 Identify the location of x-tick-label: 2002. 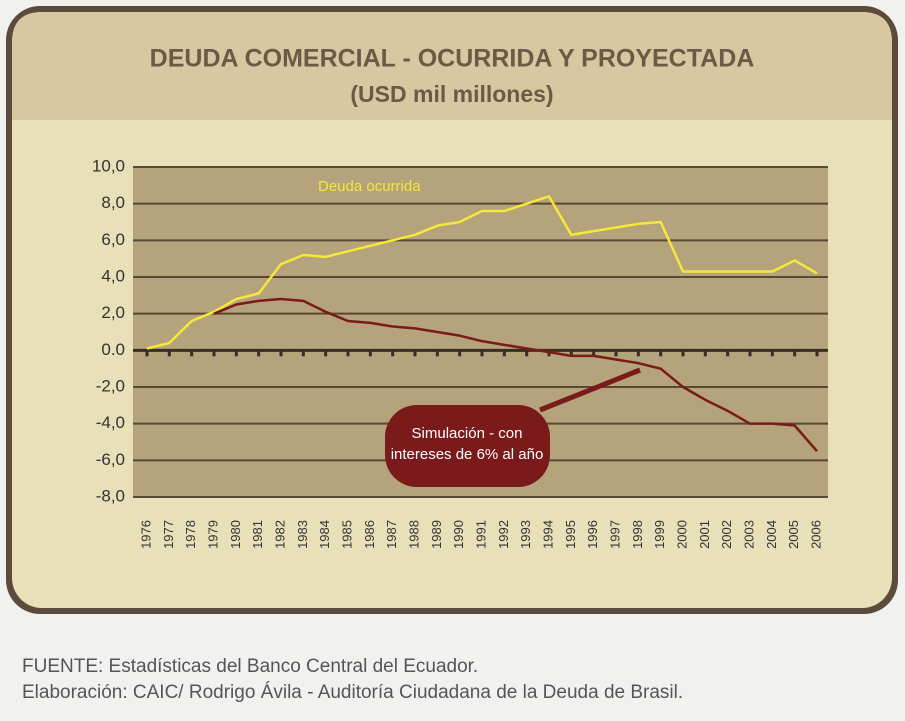
(726, 534).